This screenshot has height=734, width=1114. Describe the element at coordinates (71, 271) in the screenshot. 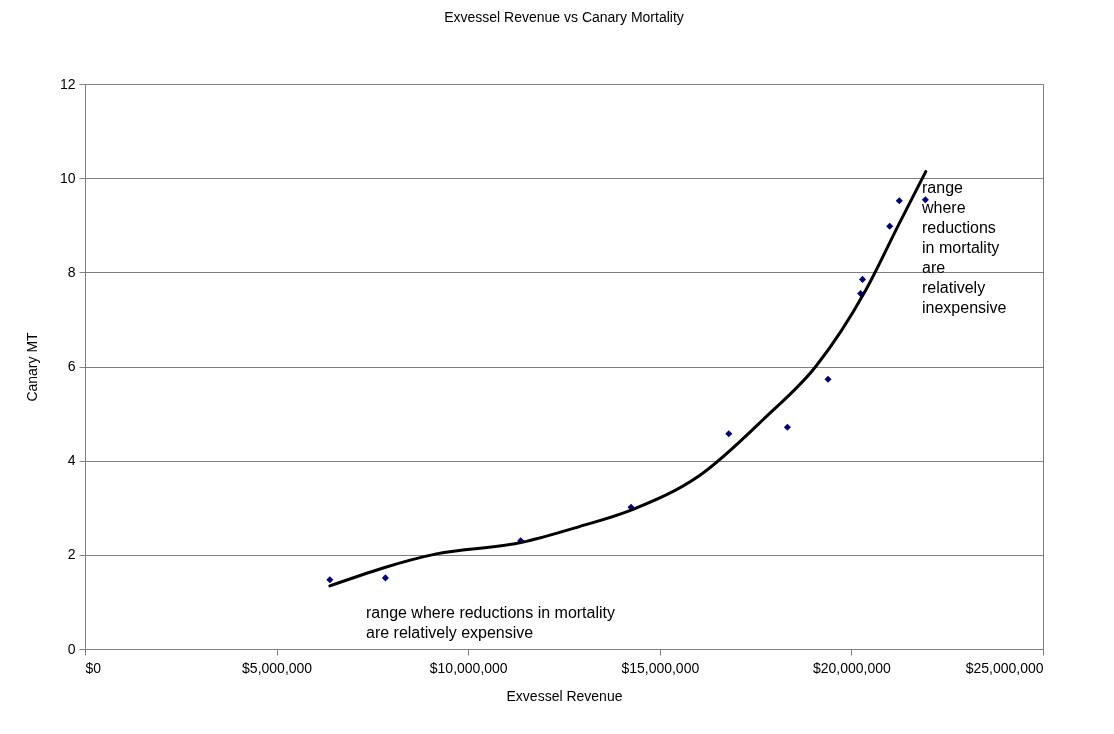

I see `y-tick-label: 8` at that location.